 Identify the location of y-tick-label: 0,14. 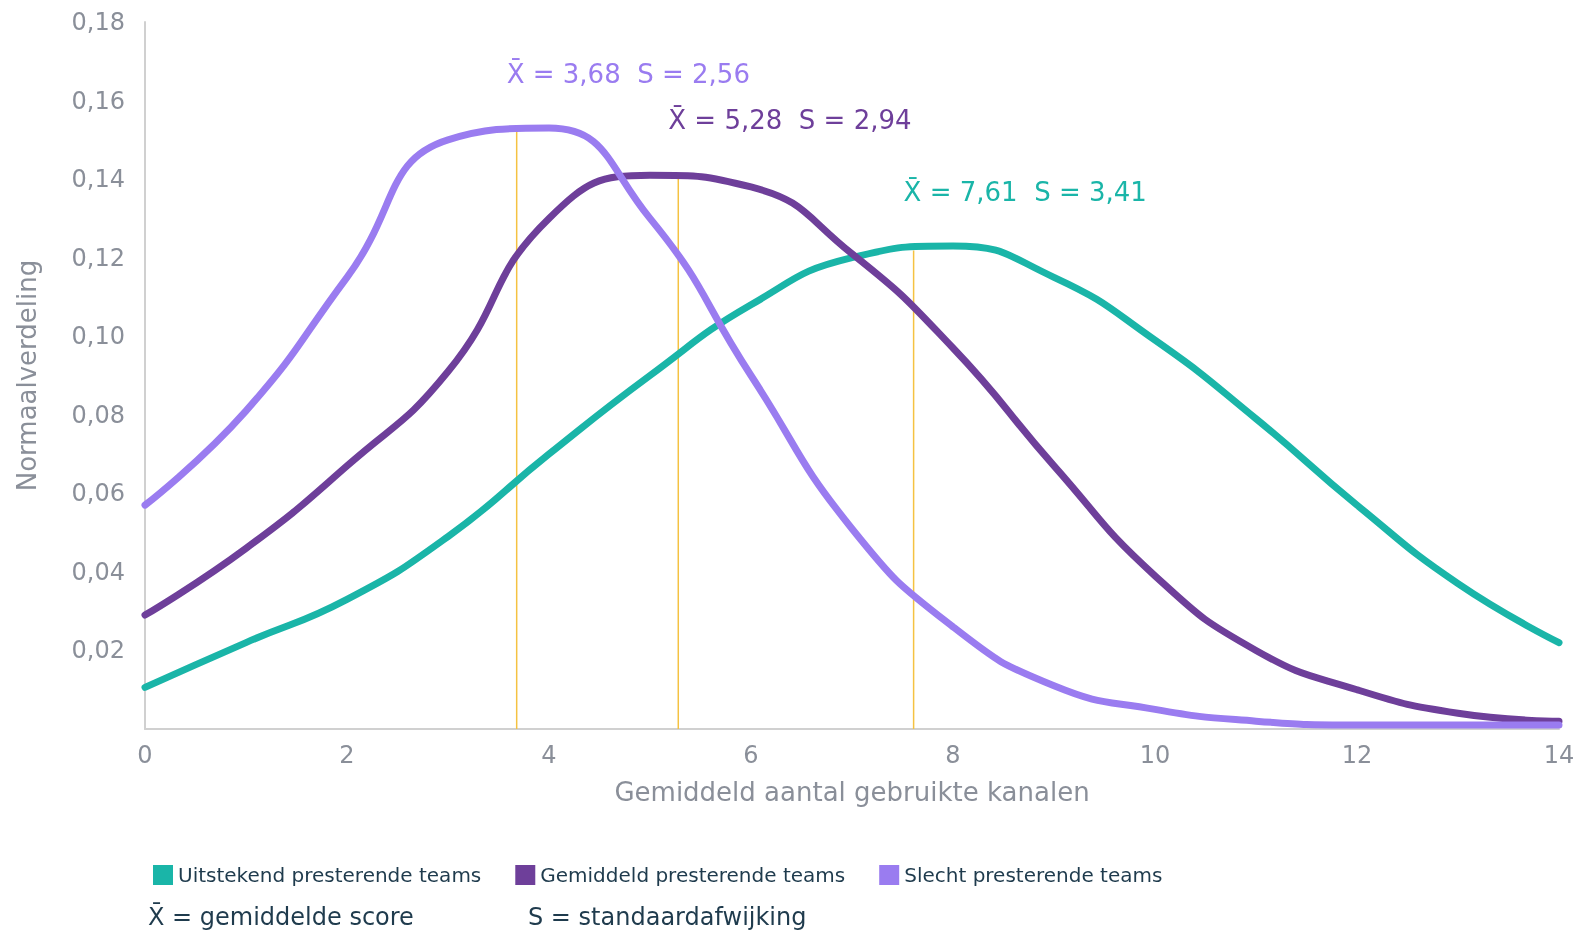
(98, 179).